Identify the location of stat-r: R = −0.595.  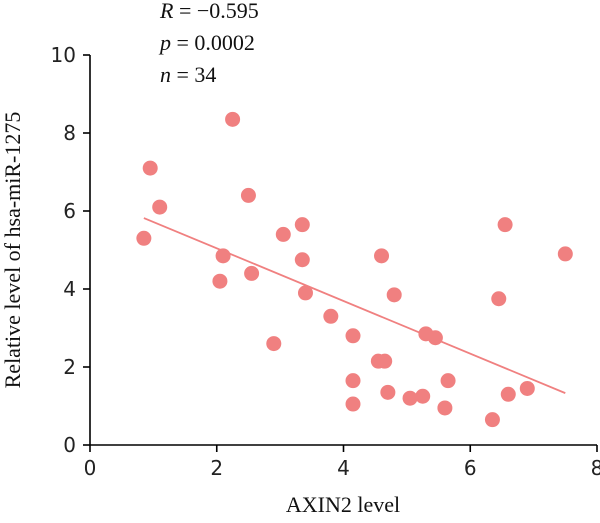
(209, 11).